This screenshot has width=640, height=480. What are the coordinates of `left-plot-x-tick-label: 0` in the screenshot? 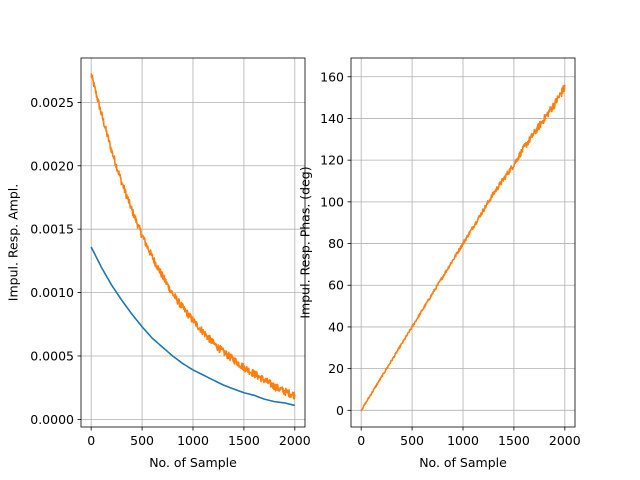 It's located at (91, 440).